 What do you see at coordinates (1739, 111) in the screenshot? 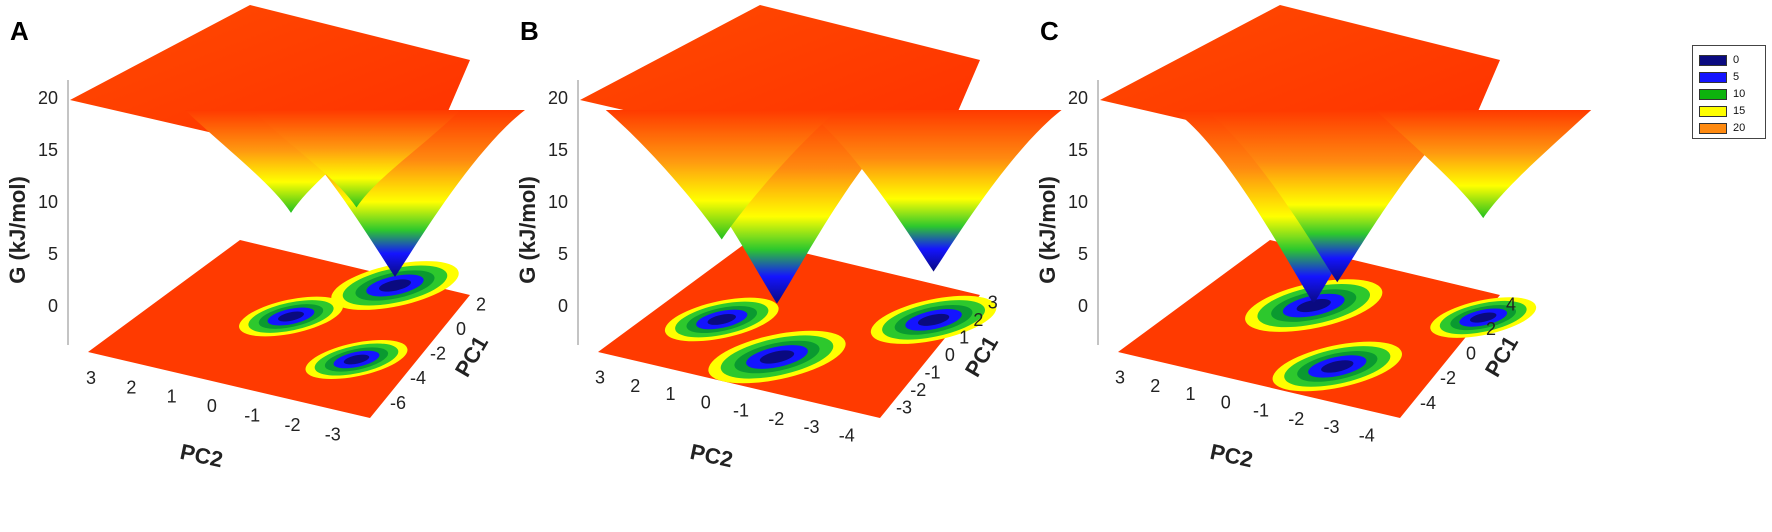
I see `legend-label: 15` at bounding box center [1739, 111].